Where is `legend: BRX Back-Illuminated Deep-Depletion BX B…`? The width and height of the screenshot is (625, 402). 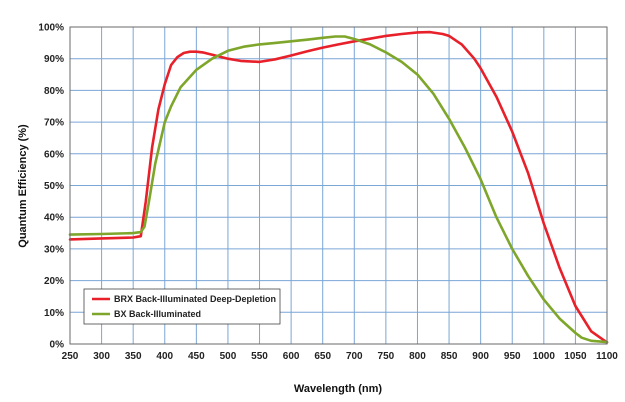 legend: BRX Back-Illuminated Deep-Depletion BX B… is located at coordinates (182, 306).